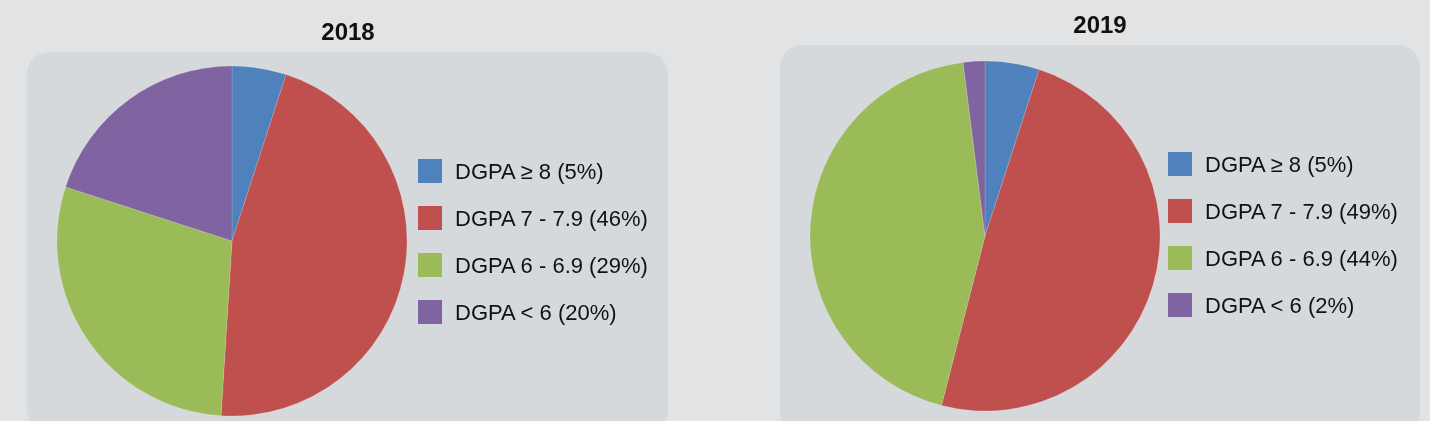  I want to click on legend-label: DGPA 7 - 7.9 (46%), so click(551, 218).